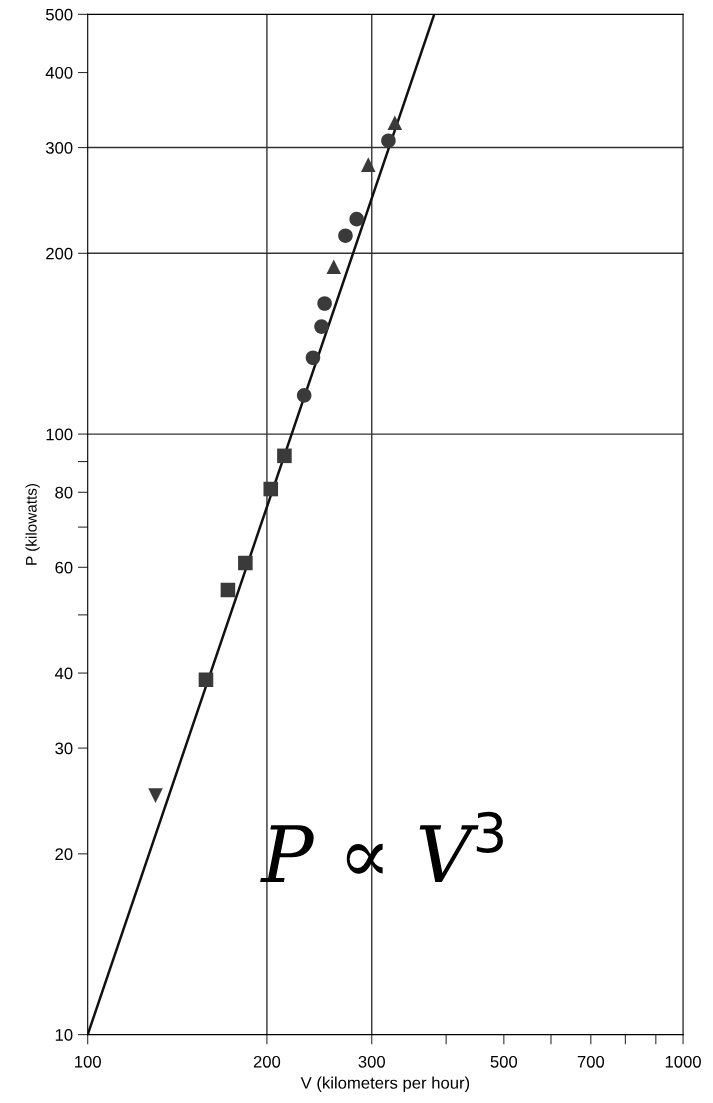 This screenshot has height=1103, width=713. Describe the element at coordinates (64, 748) in the screenshot. I see `y-tick-label: 30` at that location.